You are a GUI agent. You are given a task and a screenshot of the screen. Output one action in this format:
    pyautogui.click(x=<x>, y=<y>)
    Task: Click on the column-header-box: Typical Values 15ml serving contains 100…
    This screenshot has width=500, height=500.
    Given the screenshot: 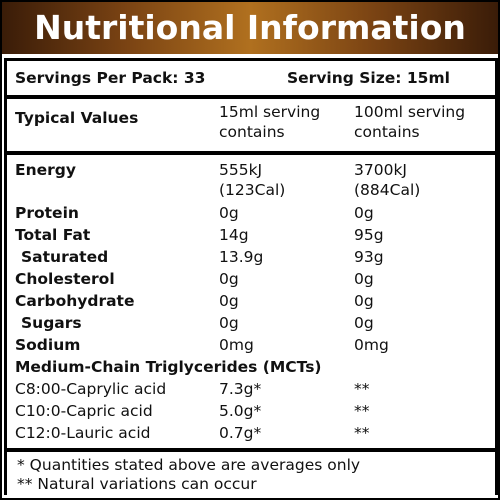 What is the action you would take?
    pyautogui.click(x=251, y=125)
    